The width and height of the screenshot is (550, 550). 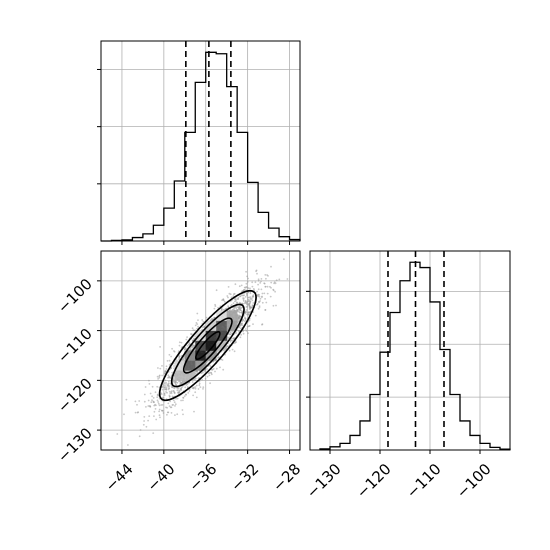 I want to click on x-tick-label: −44, so click(x=119, y=477).